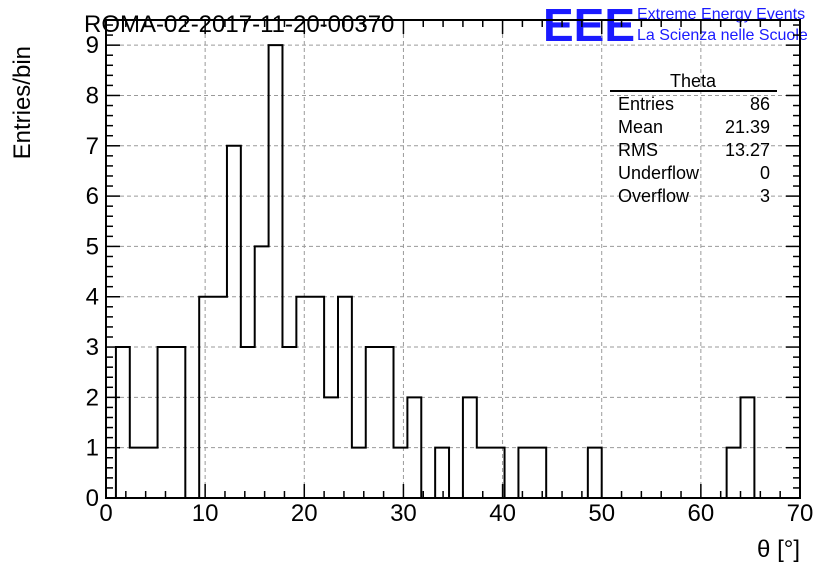 Image resolution: width=836 pixels, height=572 pixels. I want to click on x-tick-label: 70, so click(800, 513).